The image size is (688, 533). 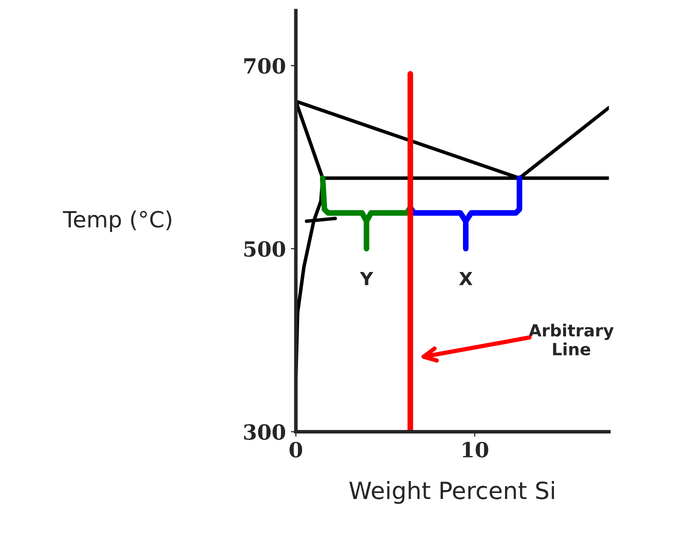 I want to click on y-axis-title: Temp (°C), so click(x=117, y=221).